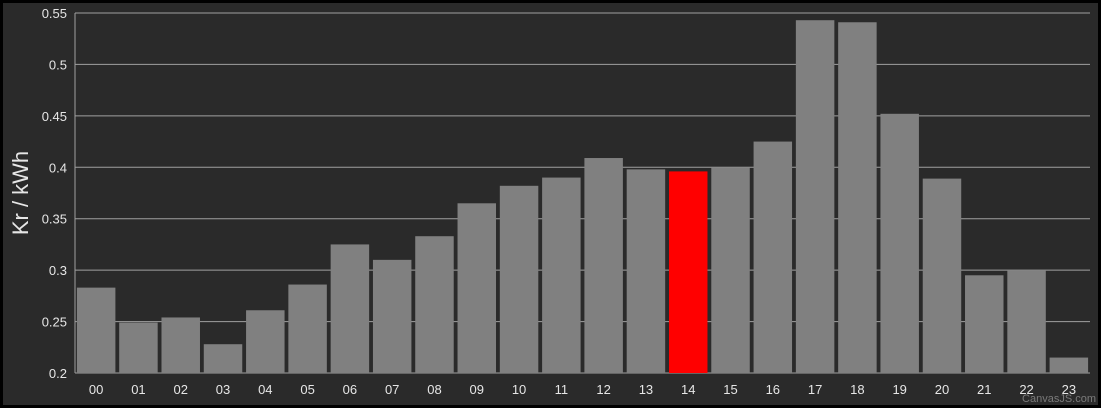  What do you see at coordinates (392, 389) in the screenshot?
I see `x-tick-label: 07` at bounding box center [392, 389].